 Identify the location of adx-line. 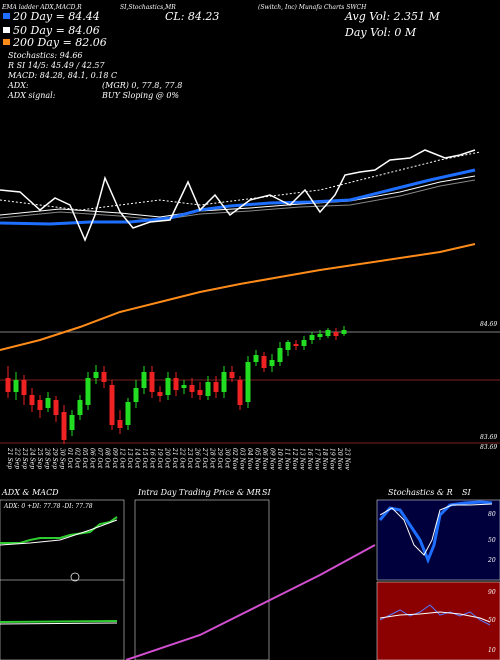
(59, 530).